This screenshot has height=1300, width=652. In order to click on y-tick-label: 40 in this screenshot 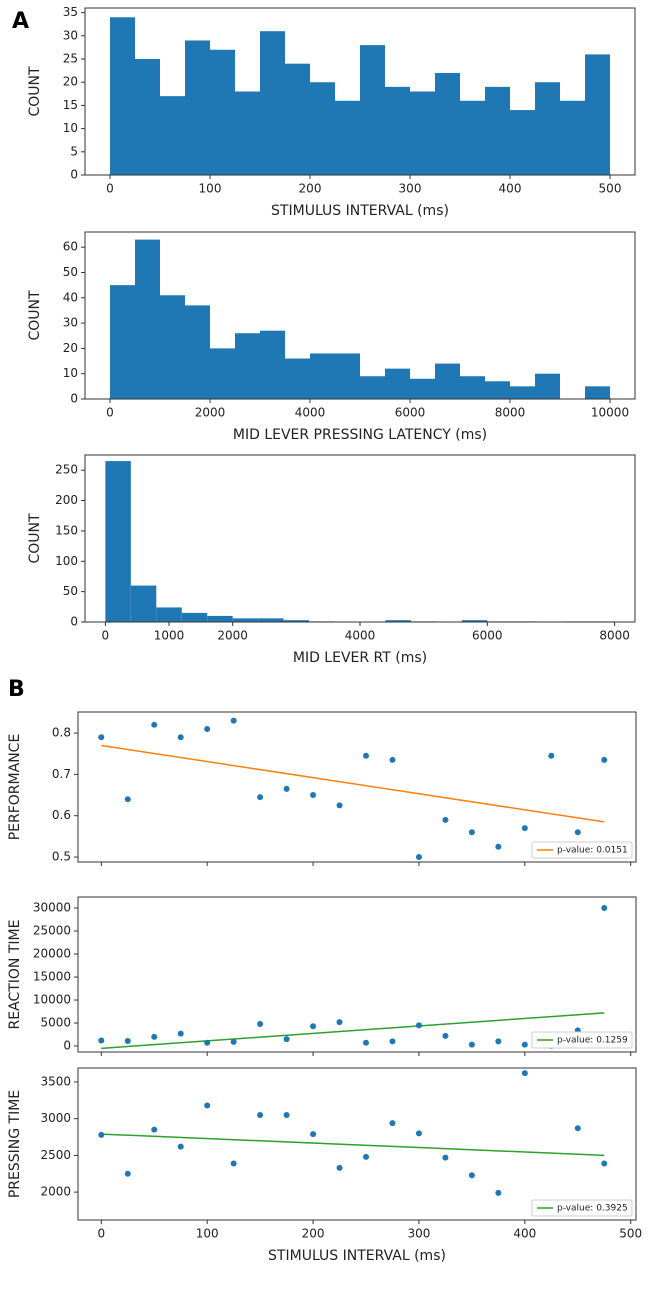, I will do `click(70, 297)`.